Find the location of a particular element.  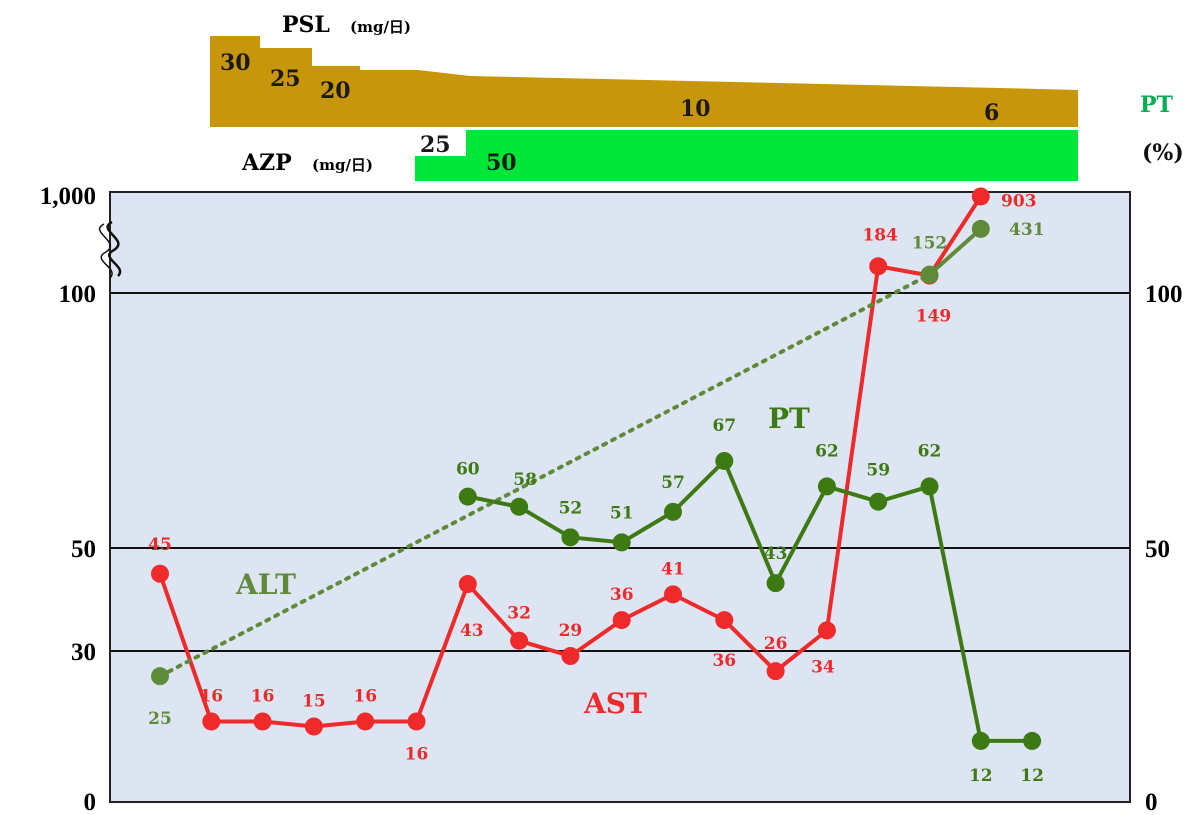

right-tick-50: 50 is located at coordinates (1157, 549).